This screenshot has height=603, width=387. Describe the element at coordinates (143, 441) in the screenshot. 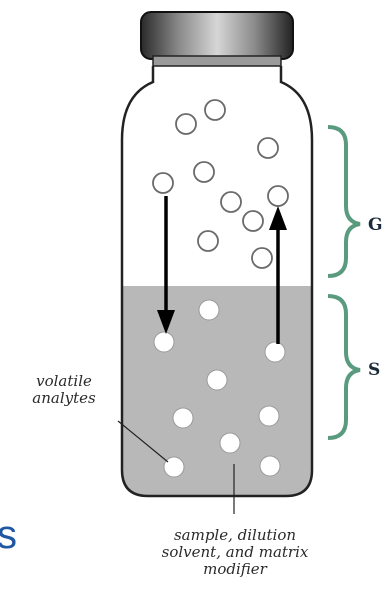

I see `volatile-analytes-leader` at that location.